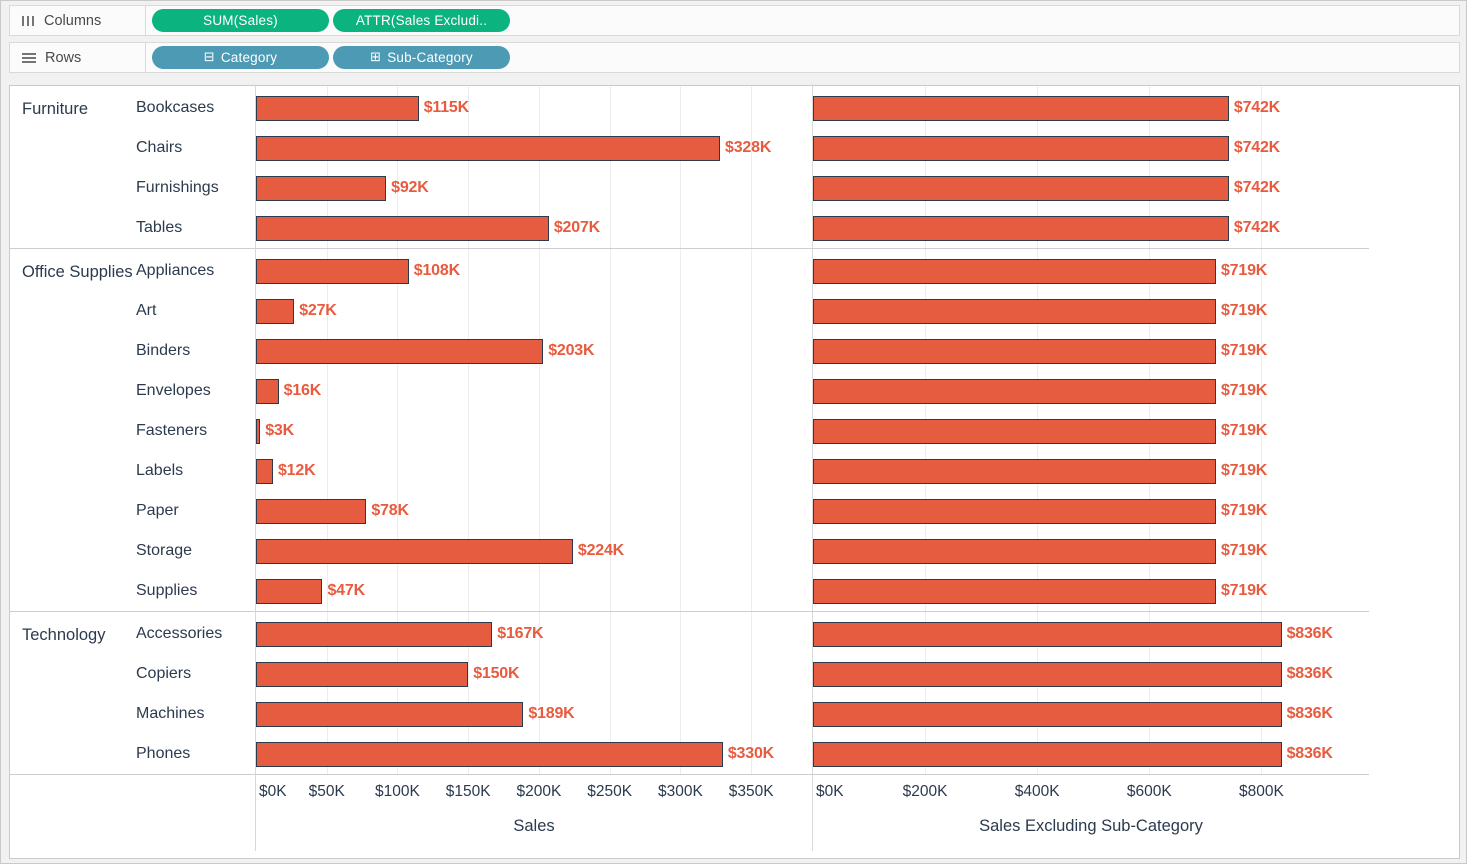 This screenshot has height=864, width=1467. I want to click on pill-attr-sales-excluding: ATTR(Sales Excludi.., so click(421, 20).